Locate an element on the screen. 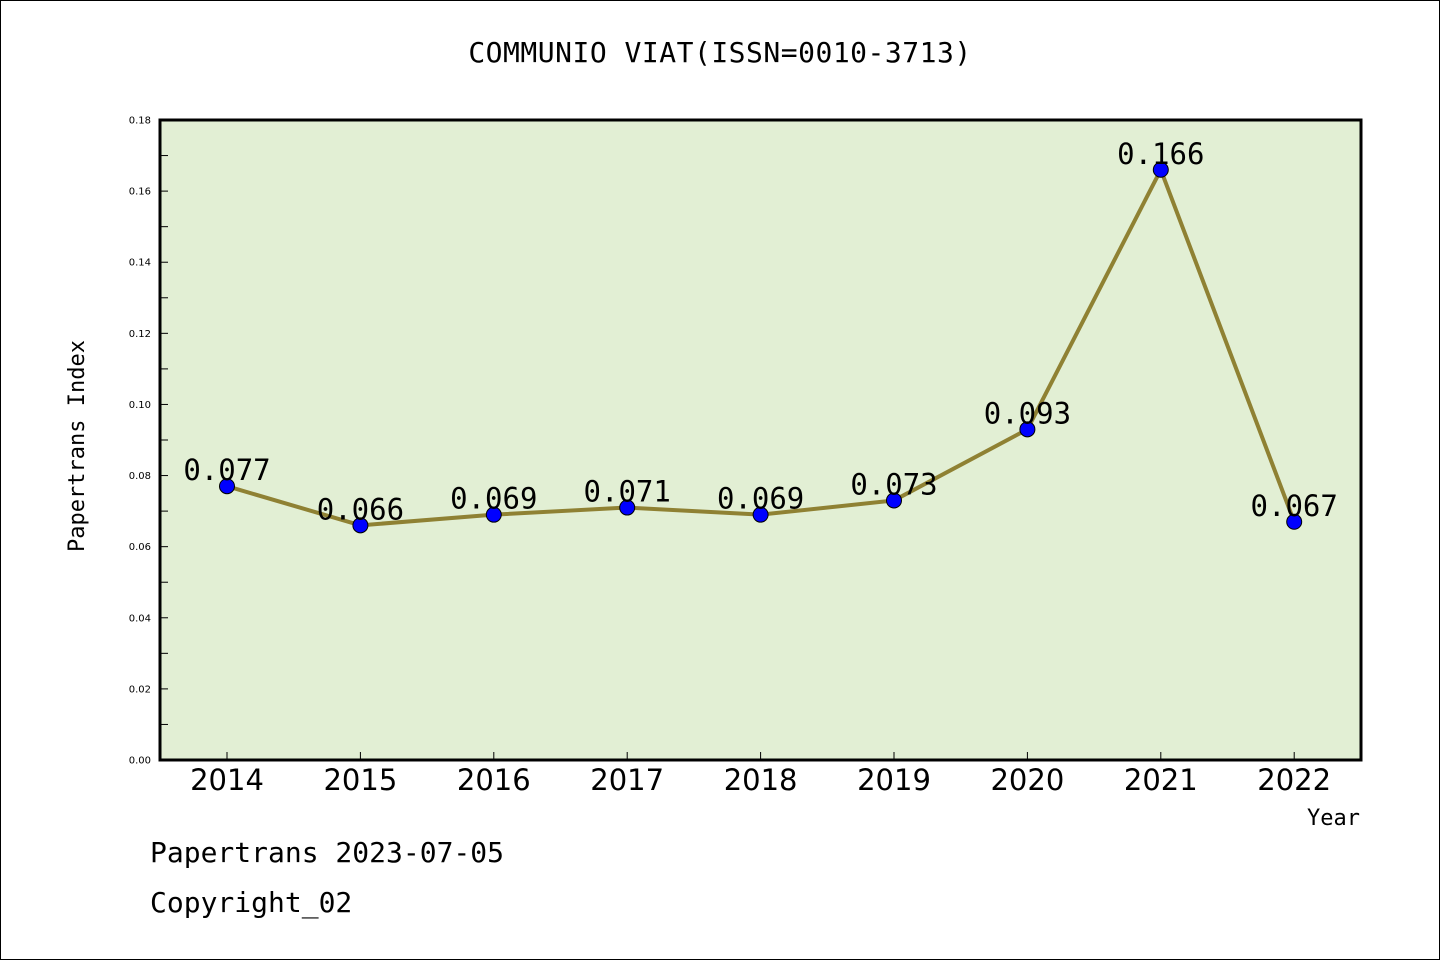 The height and width of the screenshot is (960, 1440). x-tick-label: 2018 is located at coordinates (761, 780).